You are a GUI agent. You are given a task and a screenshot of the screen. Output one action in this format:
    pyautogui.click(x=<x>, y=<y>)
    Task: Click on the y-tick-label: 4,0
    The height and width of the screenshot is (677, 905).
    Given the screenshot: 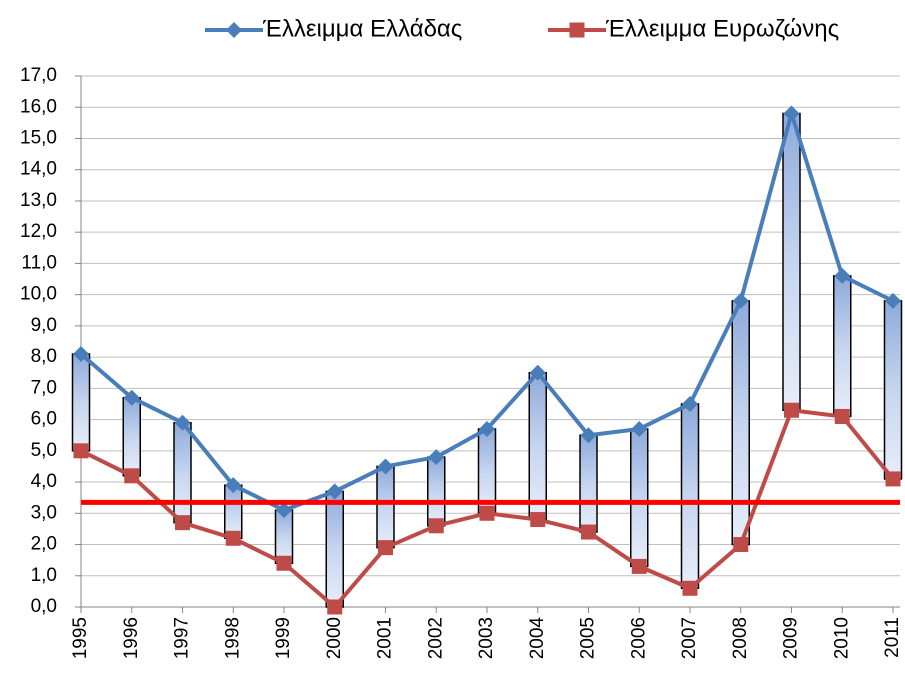 What is the action you would take?
    pyautogui.click(x=44, y=481)
    